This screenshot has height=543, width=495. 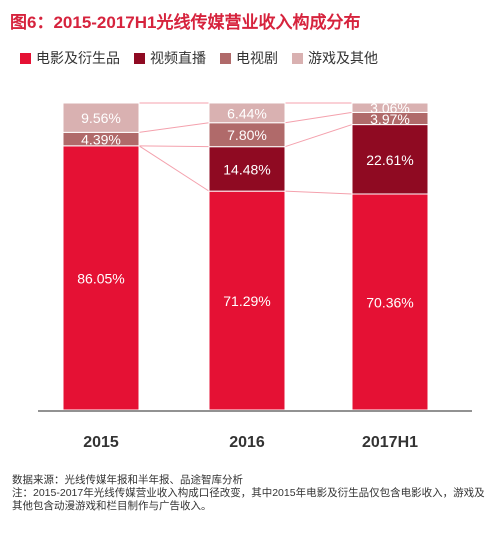 I want to click on legend-item-film: 电影及衍生品, so click(x=70, y=58).